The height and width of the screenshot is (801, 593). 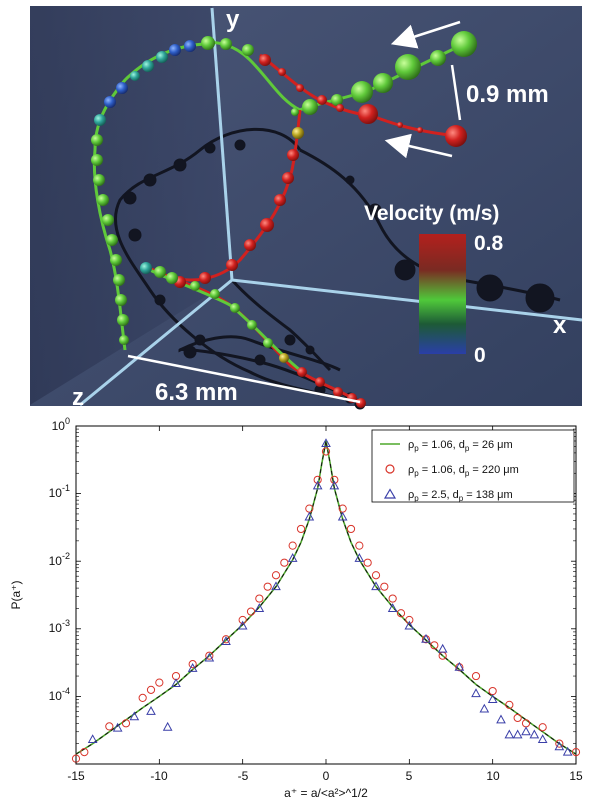 What do you see at coordinates (61, 424) in the screenshot?
I see `y-tick-label: 10⁰` at bounding box center [61, 424].